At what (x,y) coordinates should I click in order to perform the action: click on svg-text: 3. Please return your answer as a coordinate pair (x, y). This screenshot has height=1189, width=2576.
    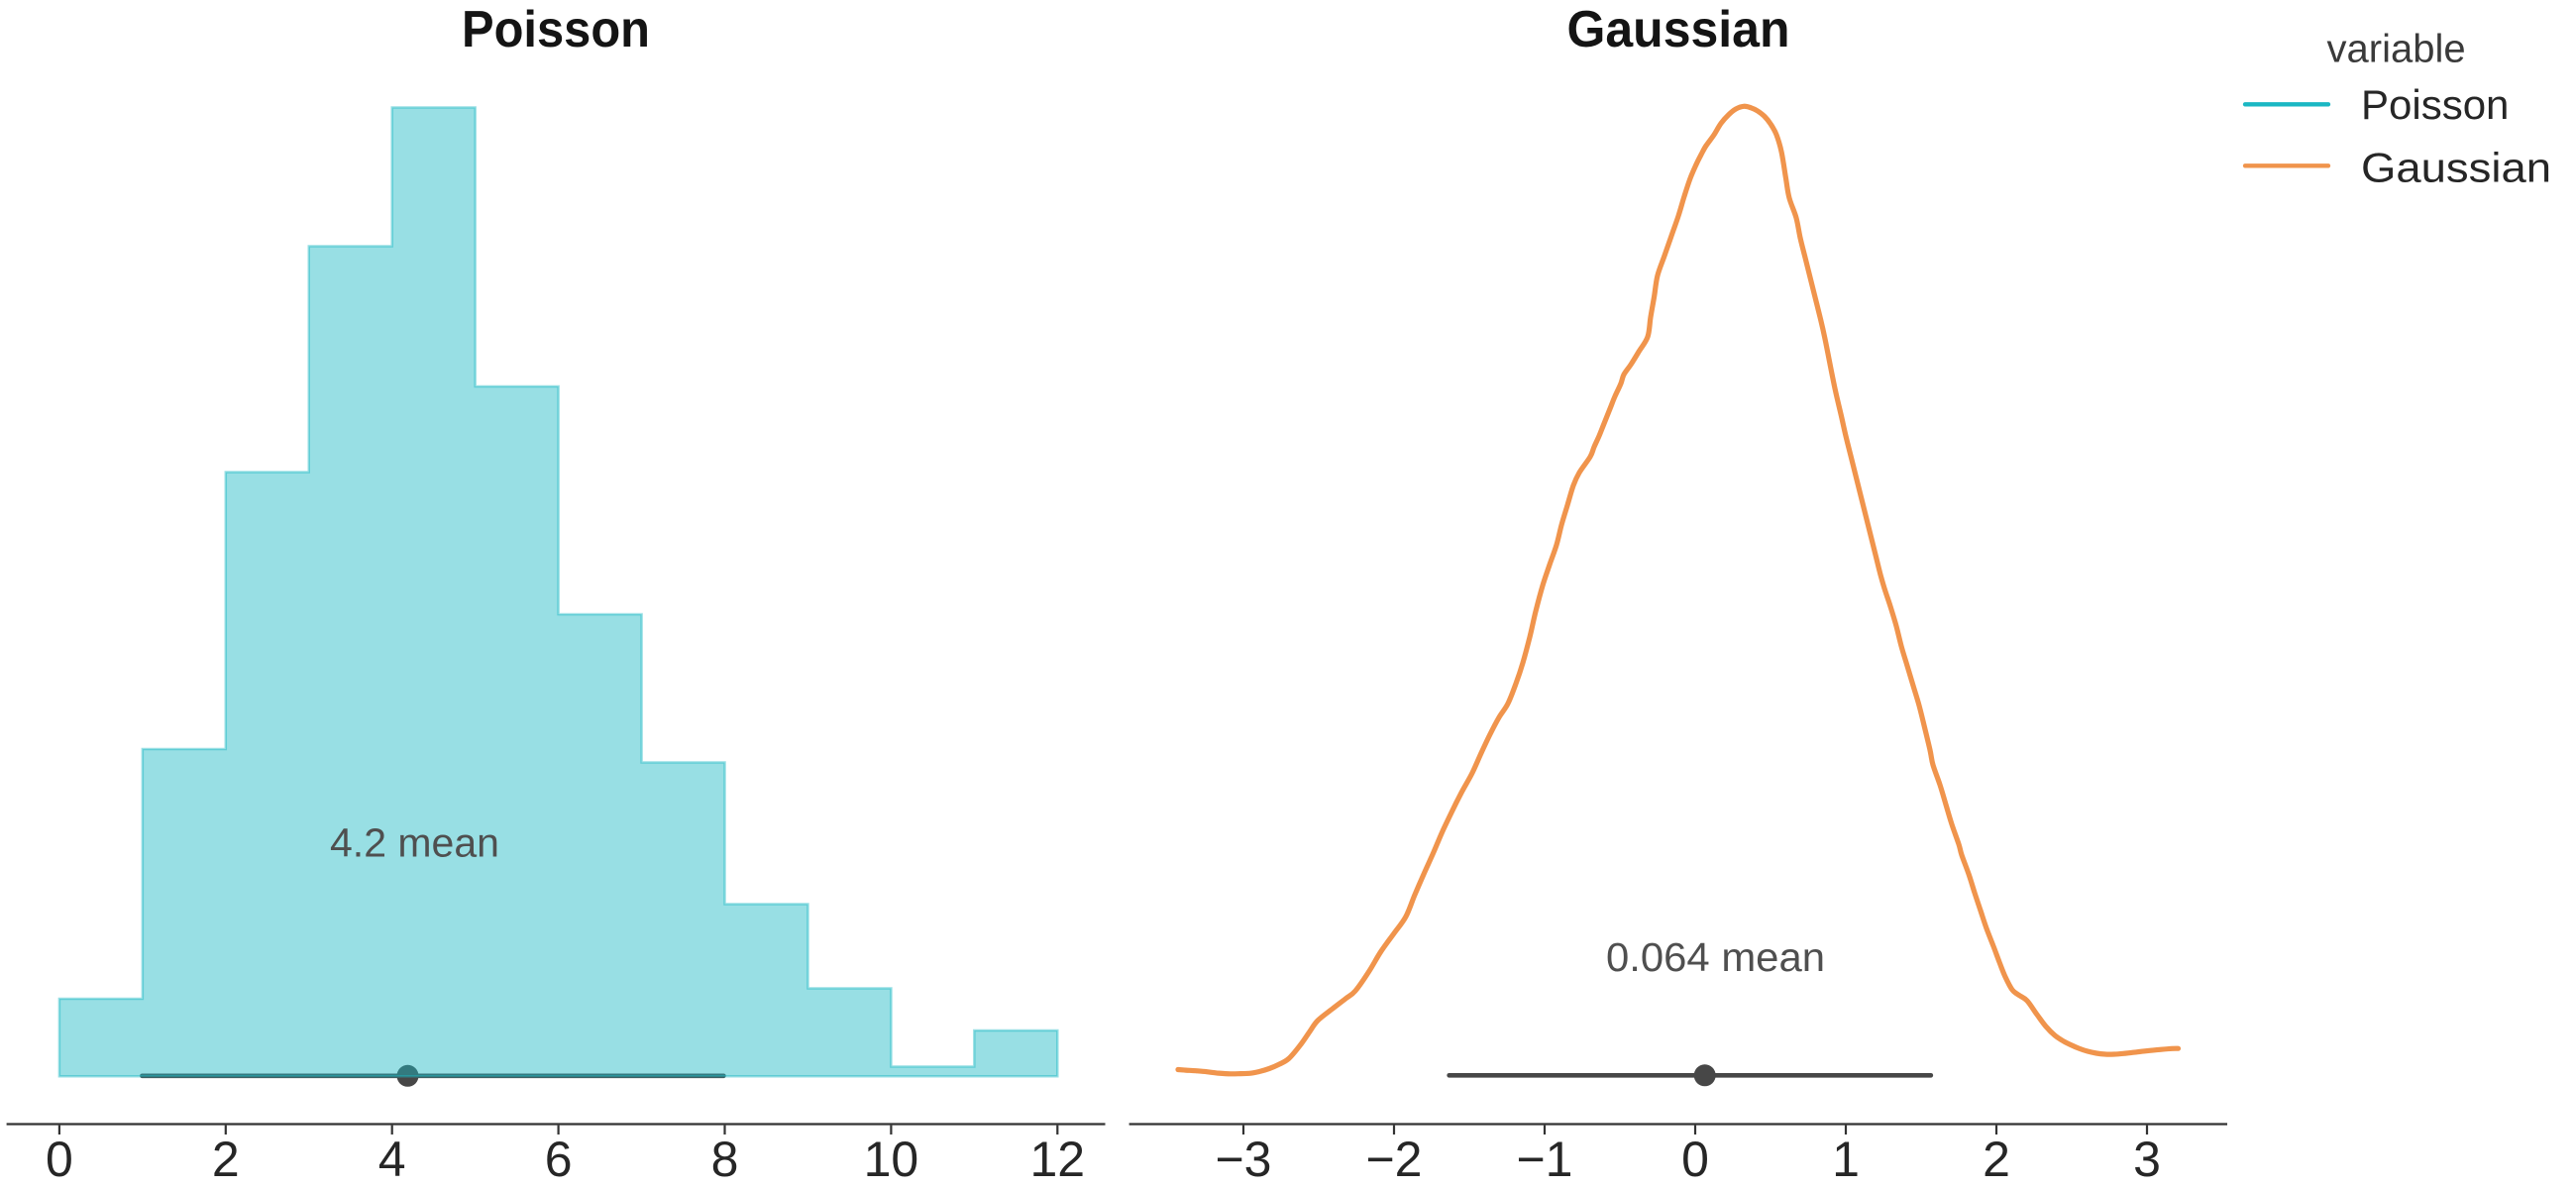
    Looking at the image, I should click on (2147, 1160).